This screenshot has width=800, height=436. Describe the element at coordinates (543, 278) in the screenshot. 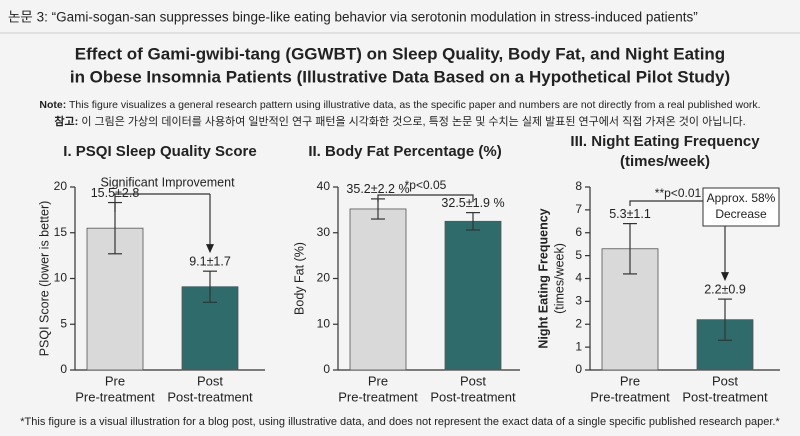

I see `y-axis-label: Night Eating Frequency` at that location.